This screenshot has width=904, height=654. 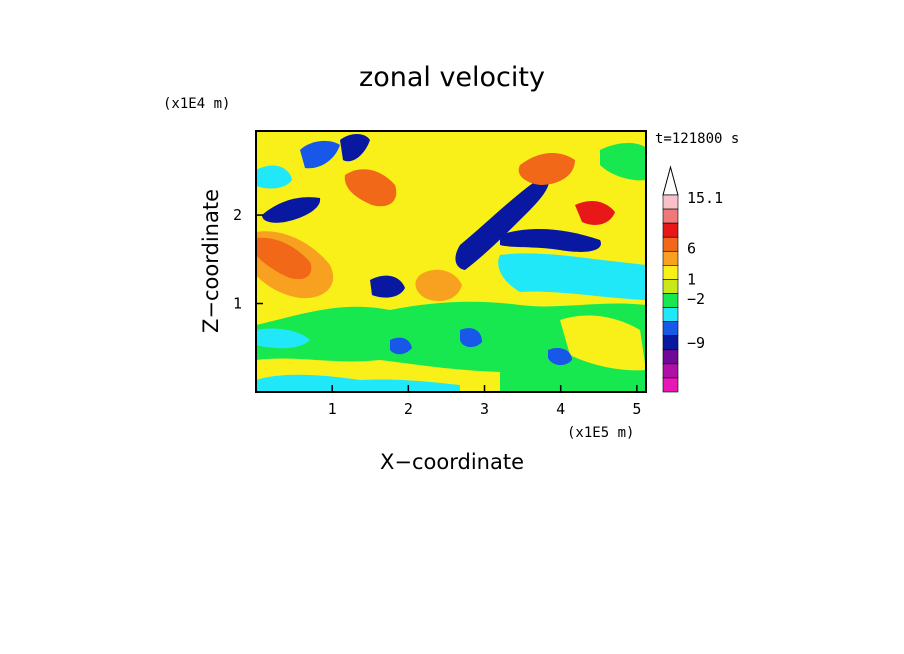 What do you see at coordinates (387, 286) in the screenshot?
I see `region-blue-mid` at bounding box center [387, 286].